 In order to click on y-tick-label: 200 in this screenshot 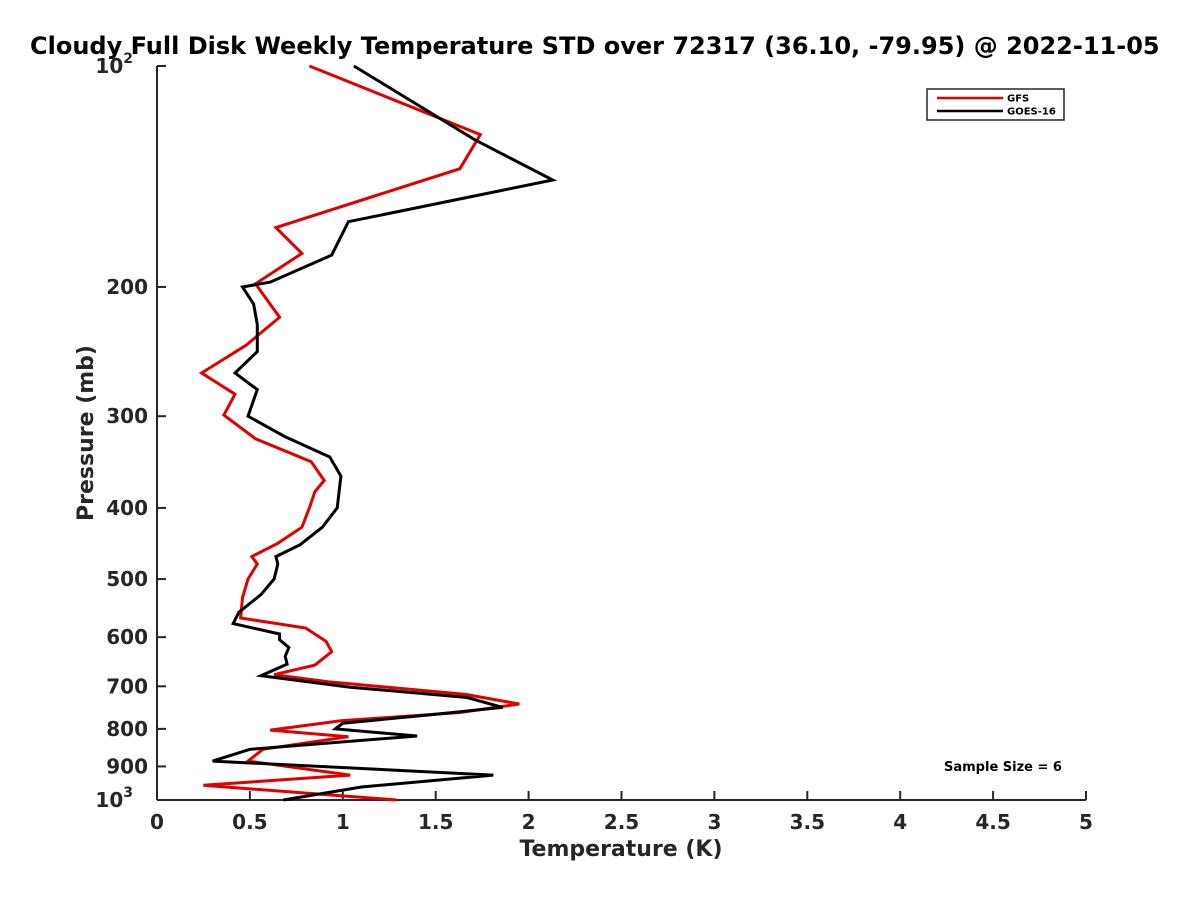, I will do `click(127, 287)`.